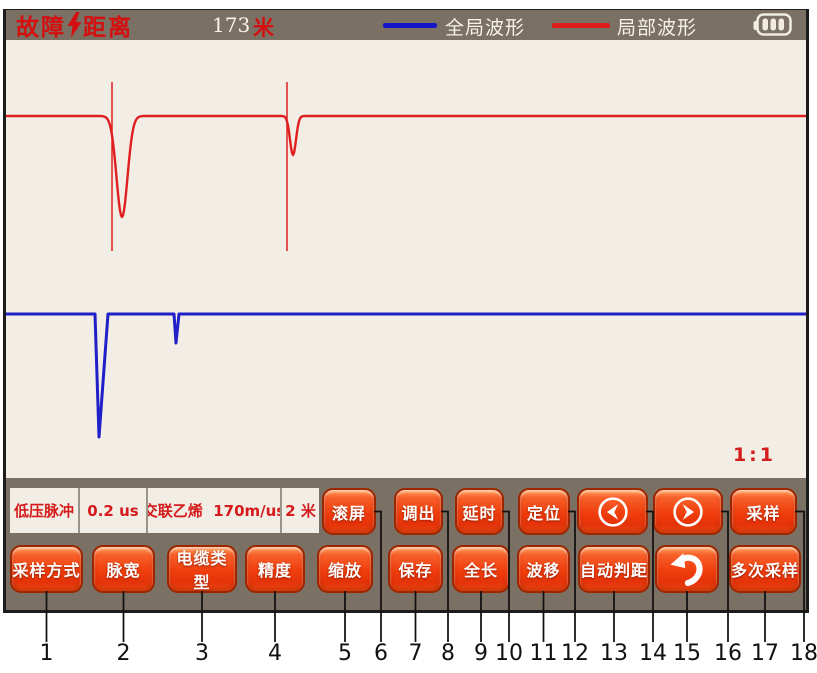  I want to click on pulse-width-button: 脉宽, so click(123, 569).